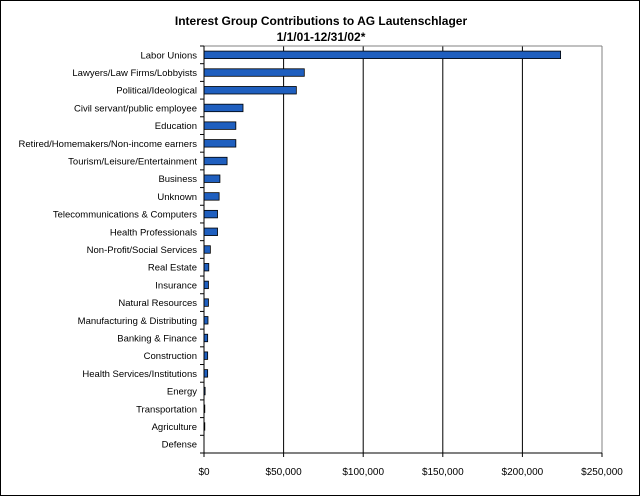 The image size is (640, 497). Describe the element at coordinates (137, 321) in the screenshot. I see `category-label-15: Manufacturing & Distributing` at that location.